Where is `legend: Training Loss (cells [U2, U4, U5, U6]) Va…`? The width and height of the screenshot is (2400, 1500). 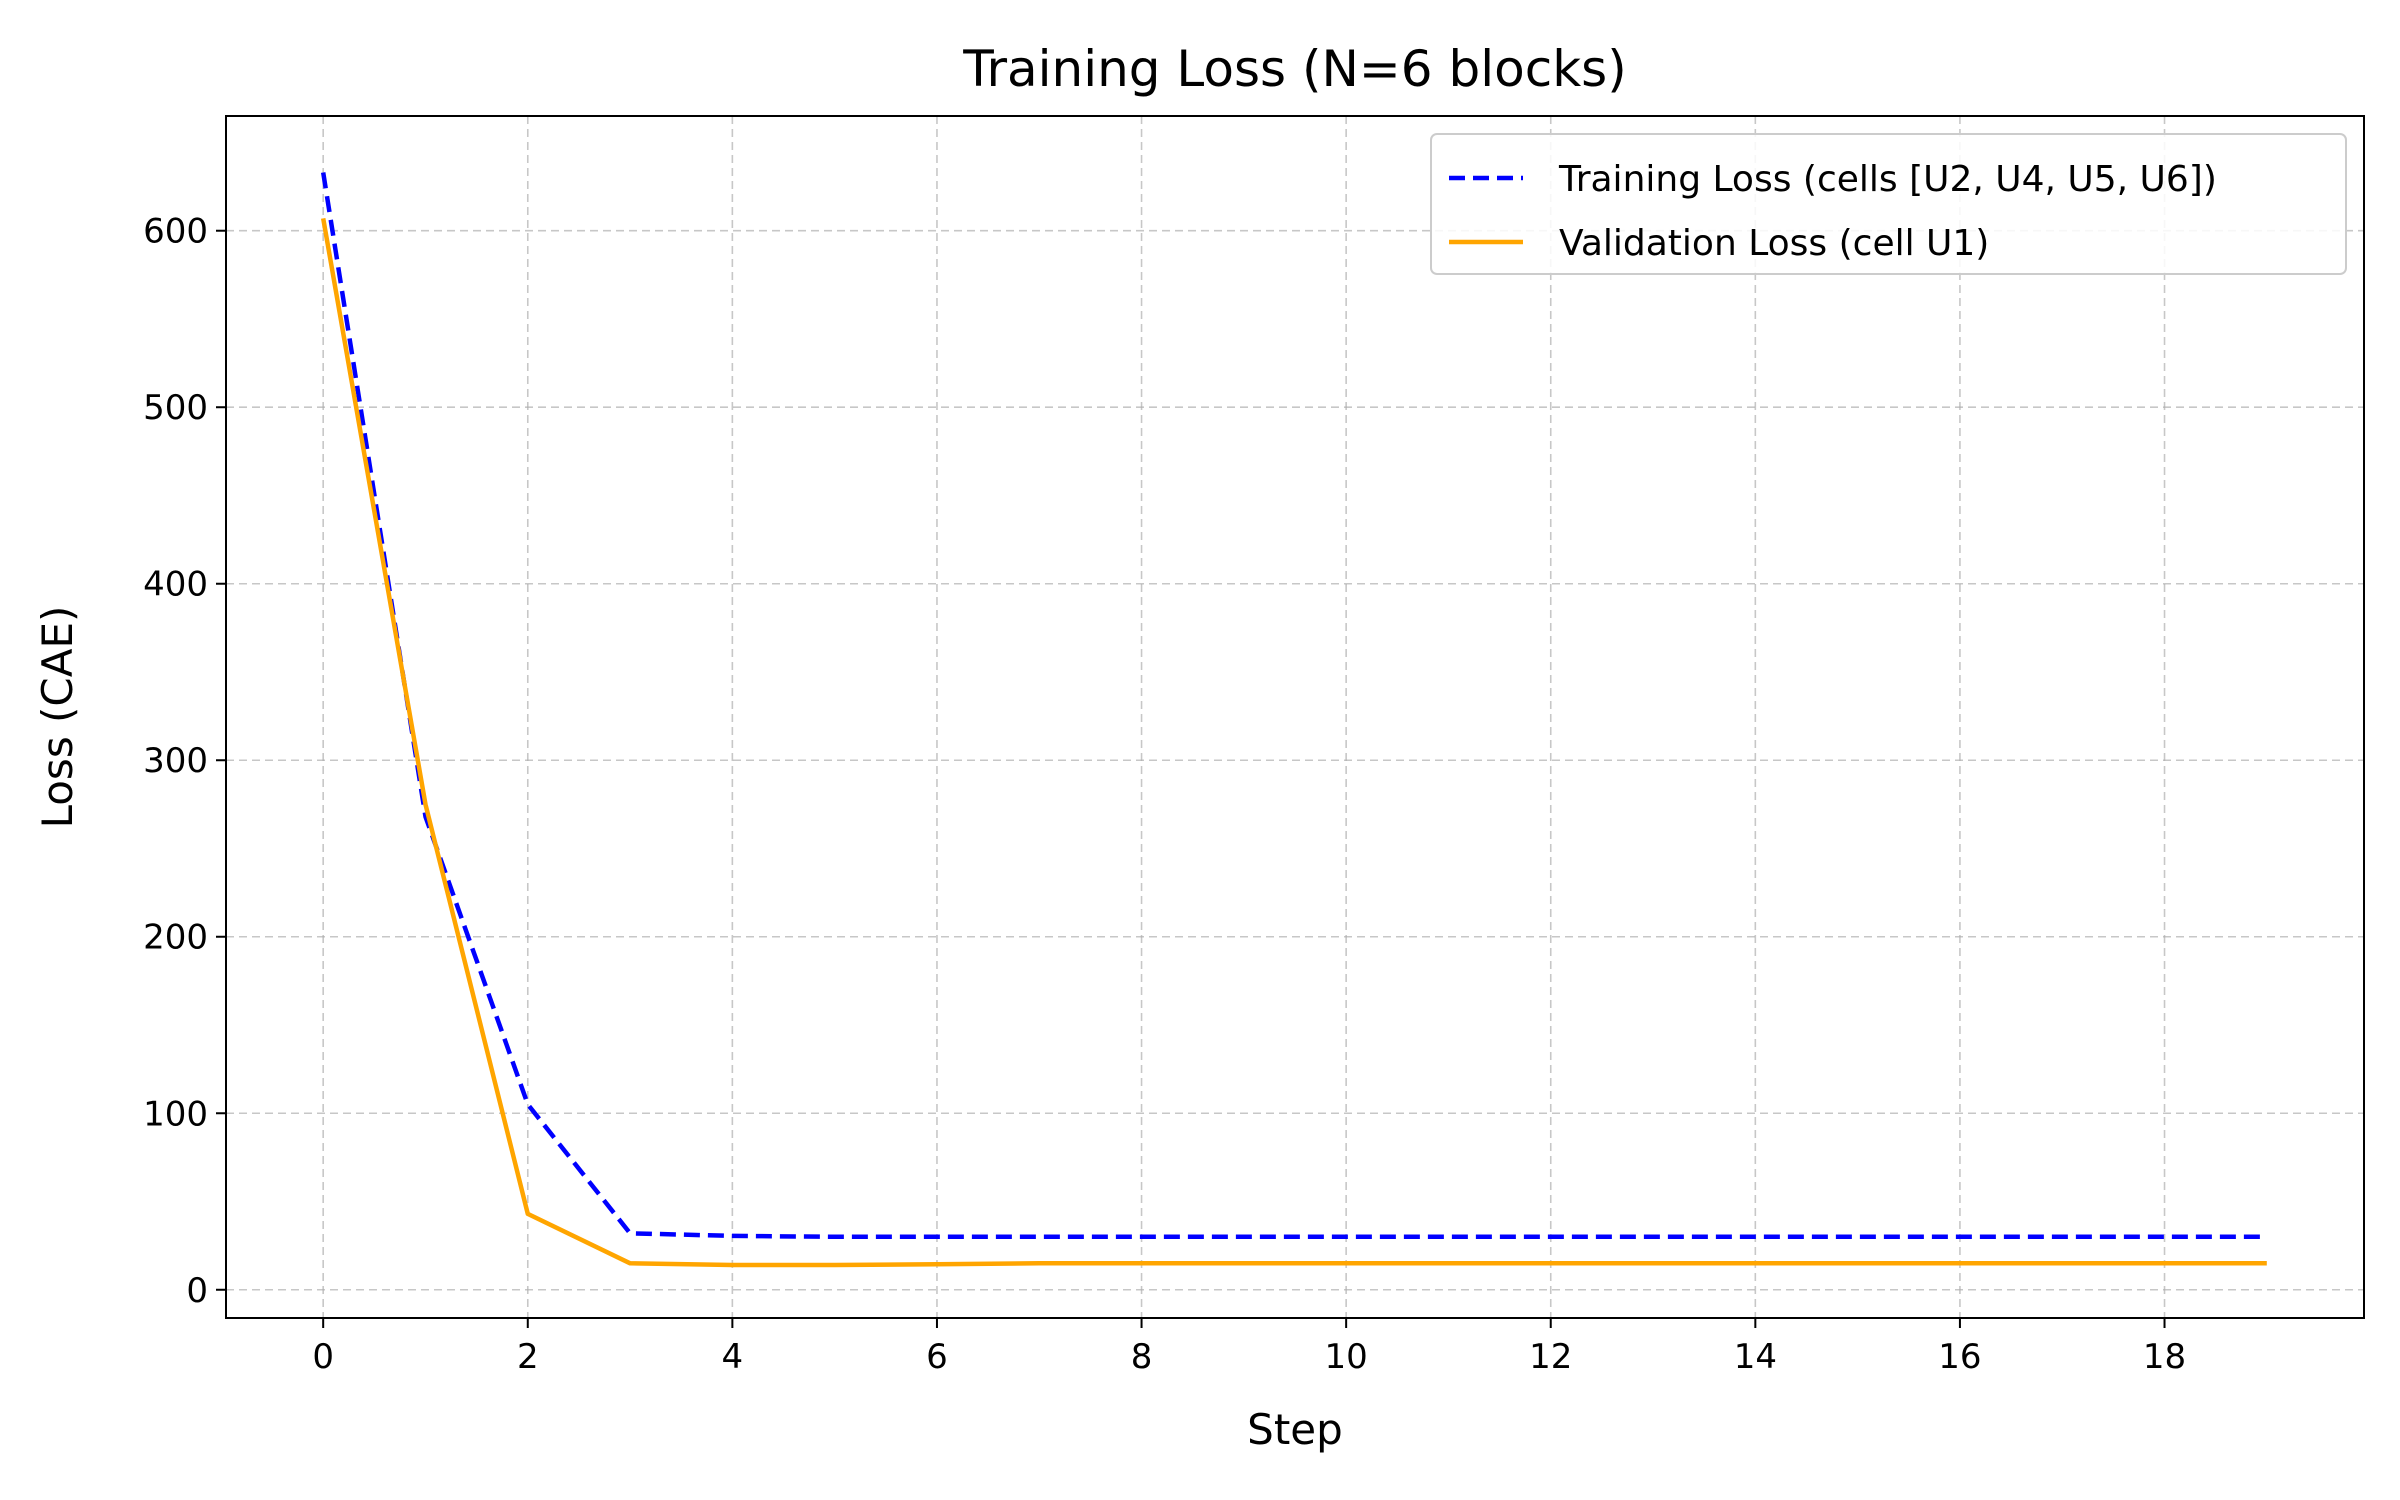 legend: Training Loss (cells [U2, U4, U5, U6]) Va… is located at coordinates (1888, 204).